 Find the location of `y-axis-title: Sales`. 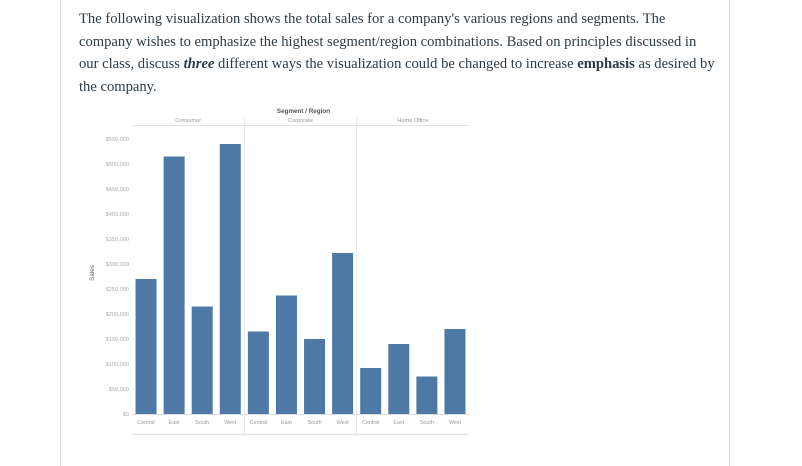

y-axis-title: Sales is located at coordinates (92, 273).